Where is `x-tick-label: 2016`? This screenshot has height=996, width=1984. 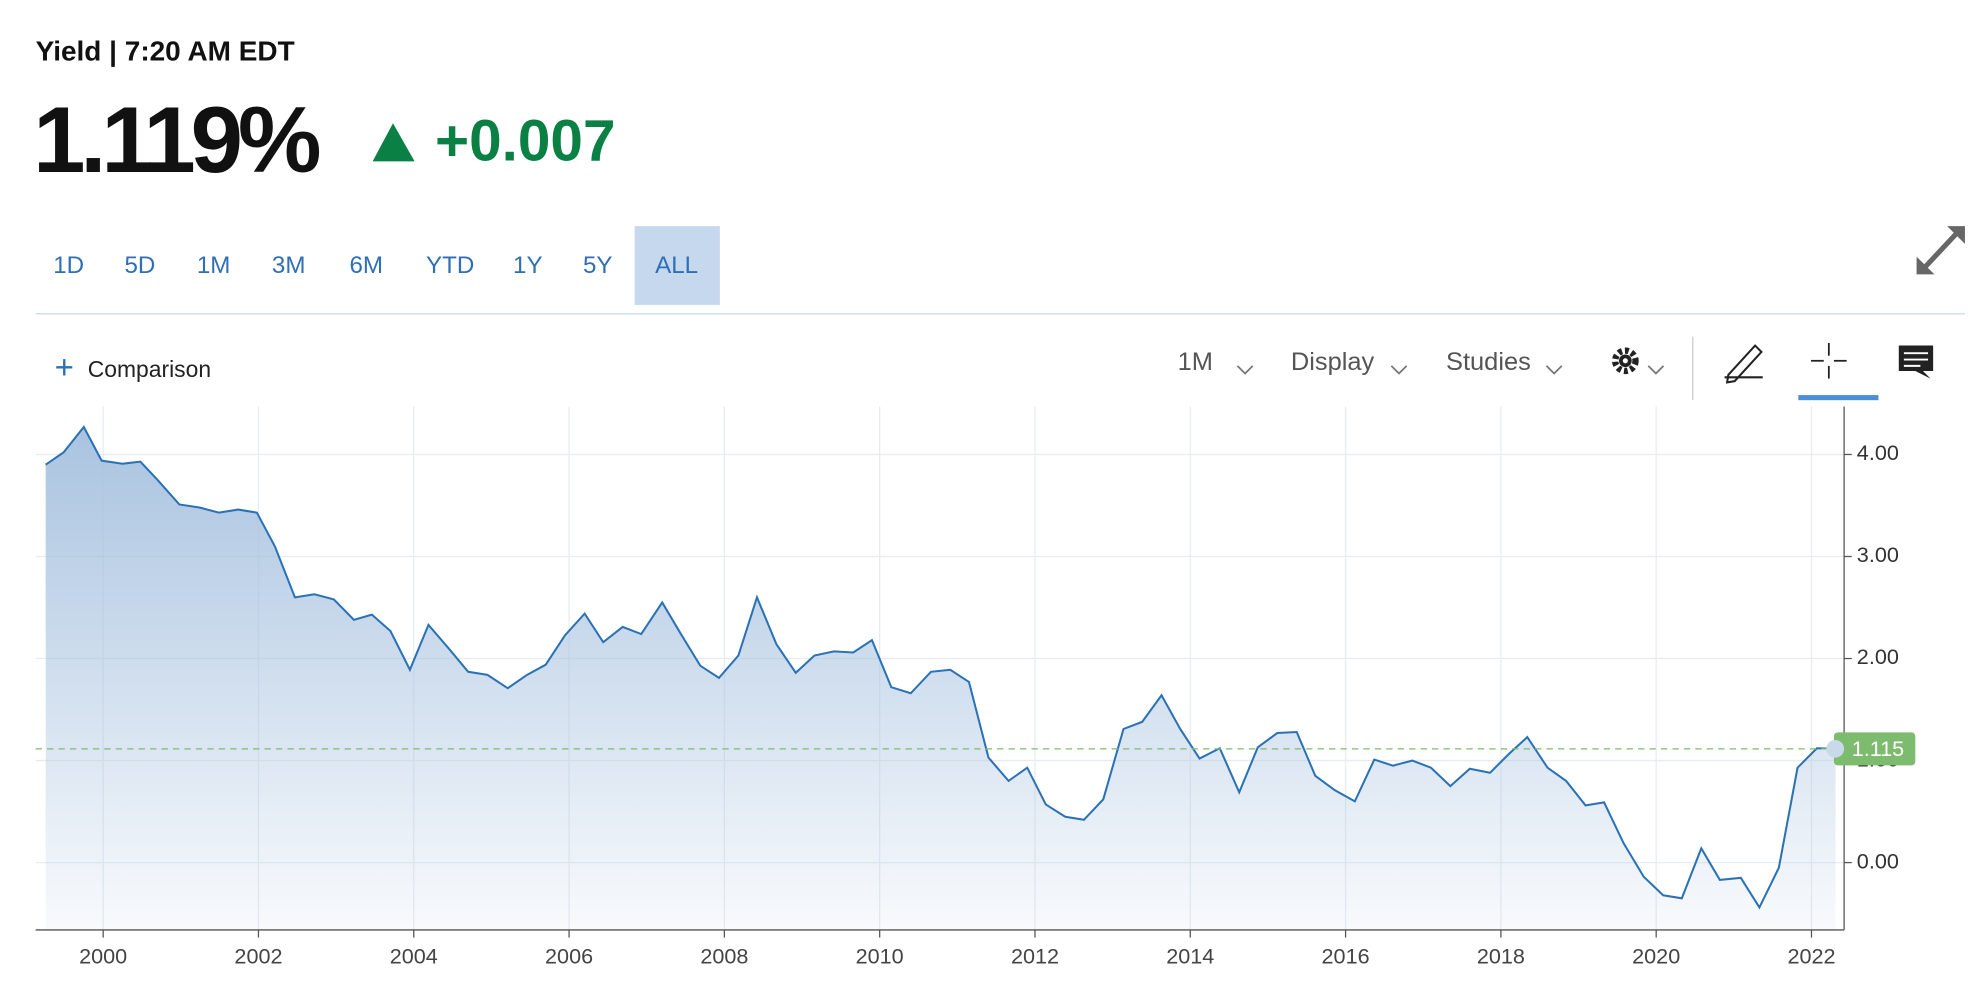
x-tick-label: 2016 is located at coordinates (1346, 956).